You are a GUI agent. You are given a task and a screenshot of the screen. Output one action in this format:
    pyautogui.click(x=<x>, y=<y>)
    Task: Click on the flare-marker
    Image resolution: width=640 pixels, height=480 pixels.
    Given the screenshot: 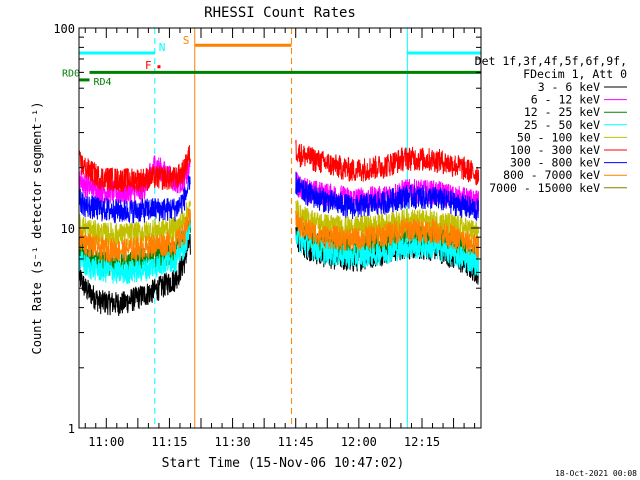 What is the action you would take?
    pyautogui.click(x=159, y=67)
    